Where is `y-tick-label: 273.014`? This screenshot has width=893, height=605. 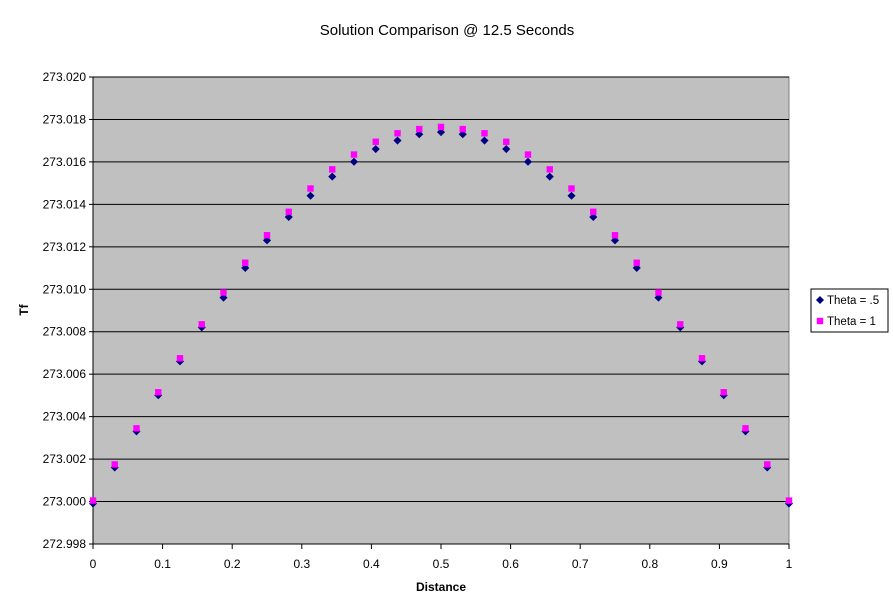 y-tick-label: 273.014 is located at coordinates (65, 204).